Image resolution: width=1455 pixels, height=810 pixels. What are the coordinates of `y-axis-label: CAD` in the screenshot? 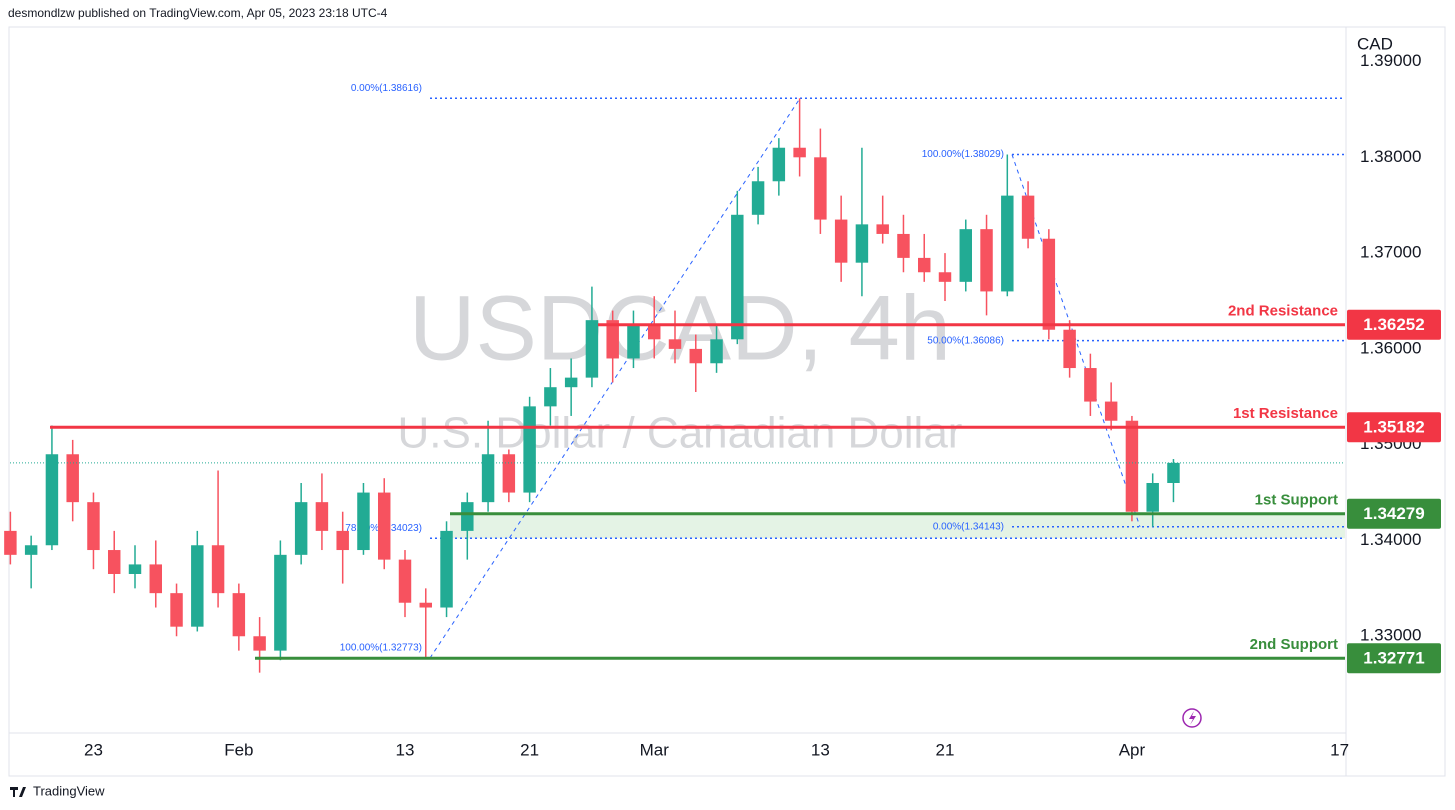 It's located at (1375, 43).